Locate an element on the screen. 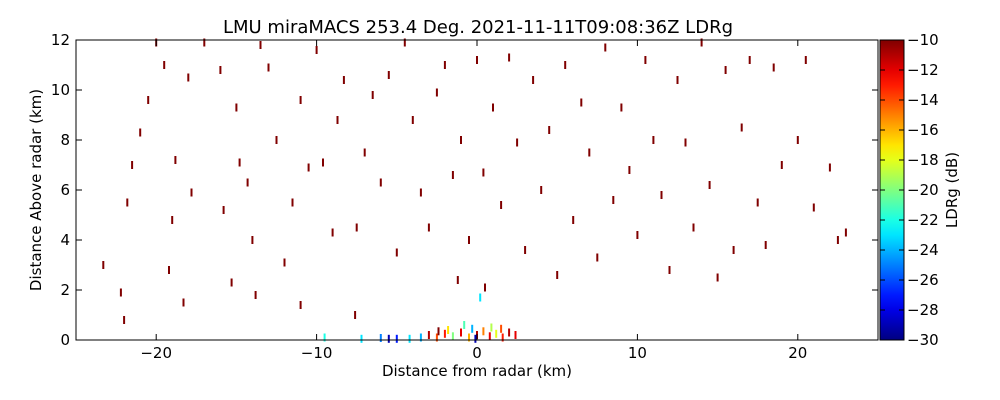 Image resolution: width=1000 pixels, height=400 pixels. colorbar-tick-label: −10 is located at coordinates (923, 40).